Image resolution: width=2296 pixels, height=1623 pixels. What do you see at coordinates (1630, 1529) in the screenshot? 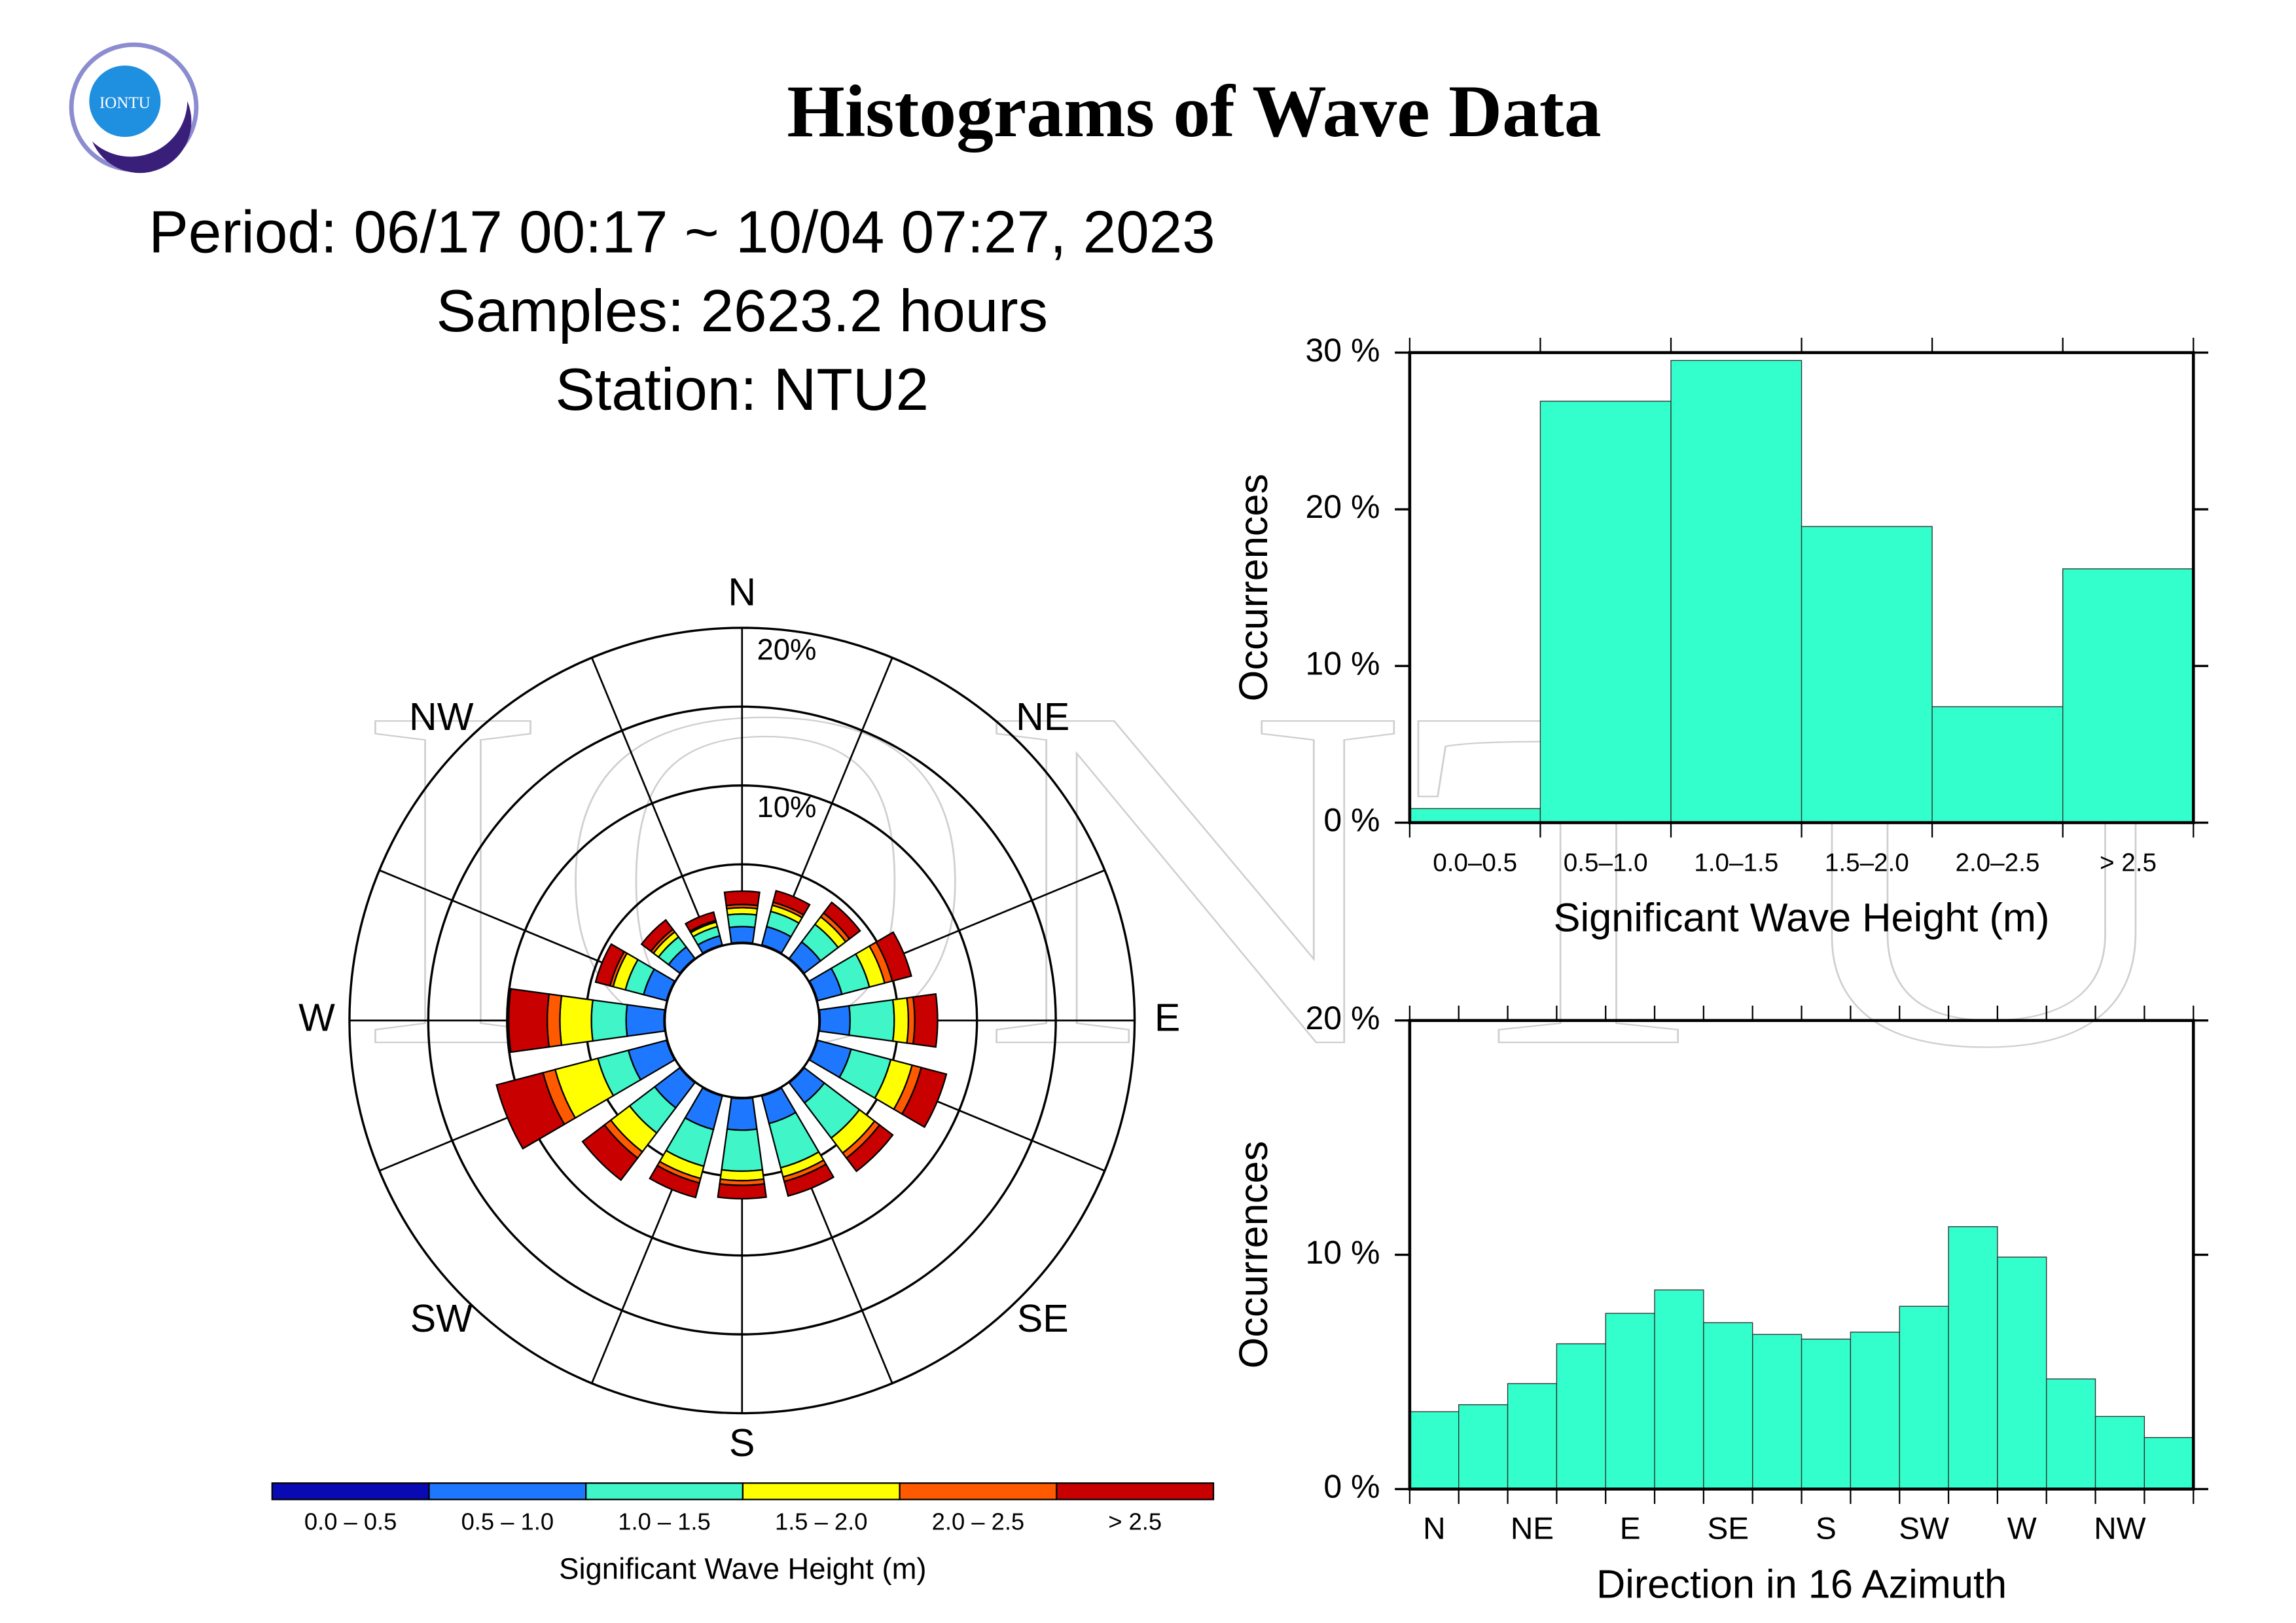
I see `x-tick-label: E` at bounding box center [1630, 1529].